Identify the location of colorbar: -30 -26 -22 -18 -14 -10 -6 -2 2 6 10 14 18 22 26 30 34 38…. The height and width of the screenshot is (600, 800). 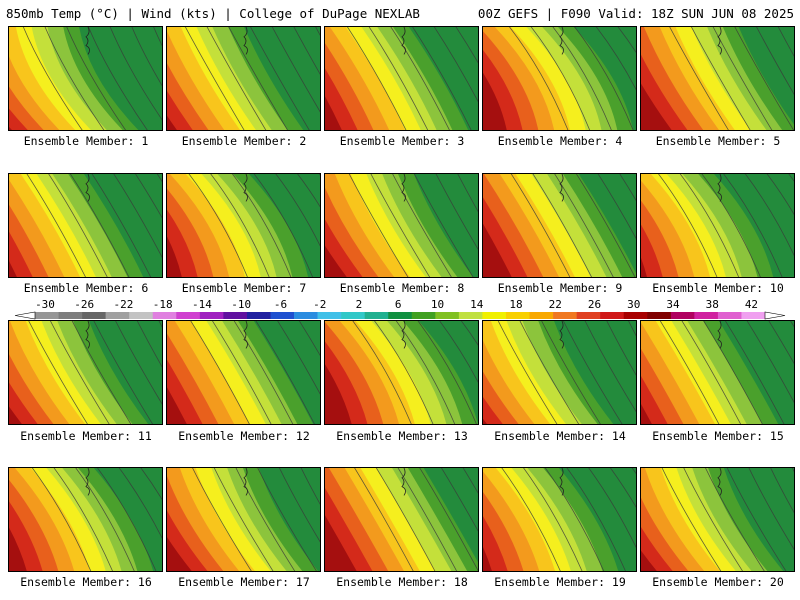
(400, 309).